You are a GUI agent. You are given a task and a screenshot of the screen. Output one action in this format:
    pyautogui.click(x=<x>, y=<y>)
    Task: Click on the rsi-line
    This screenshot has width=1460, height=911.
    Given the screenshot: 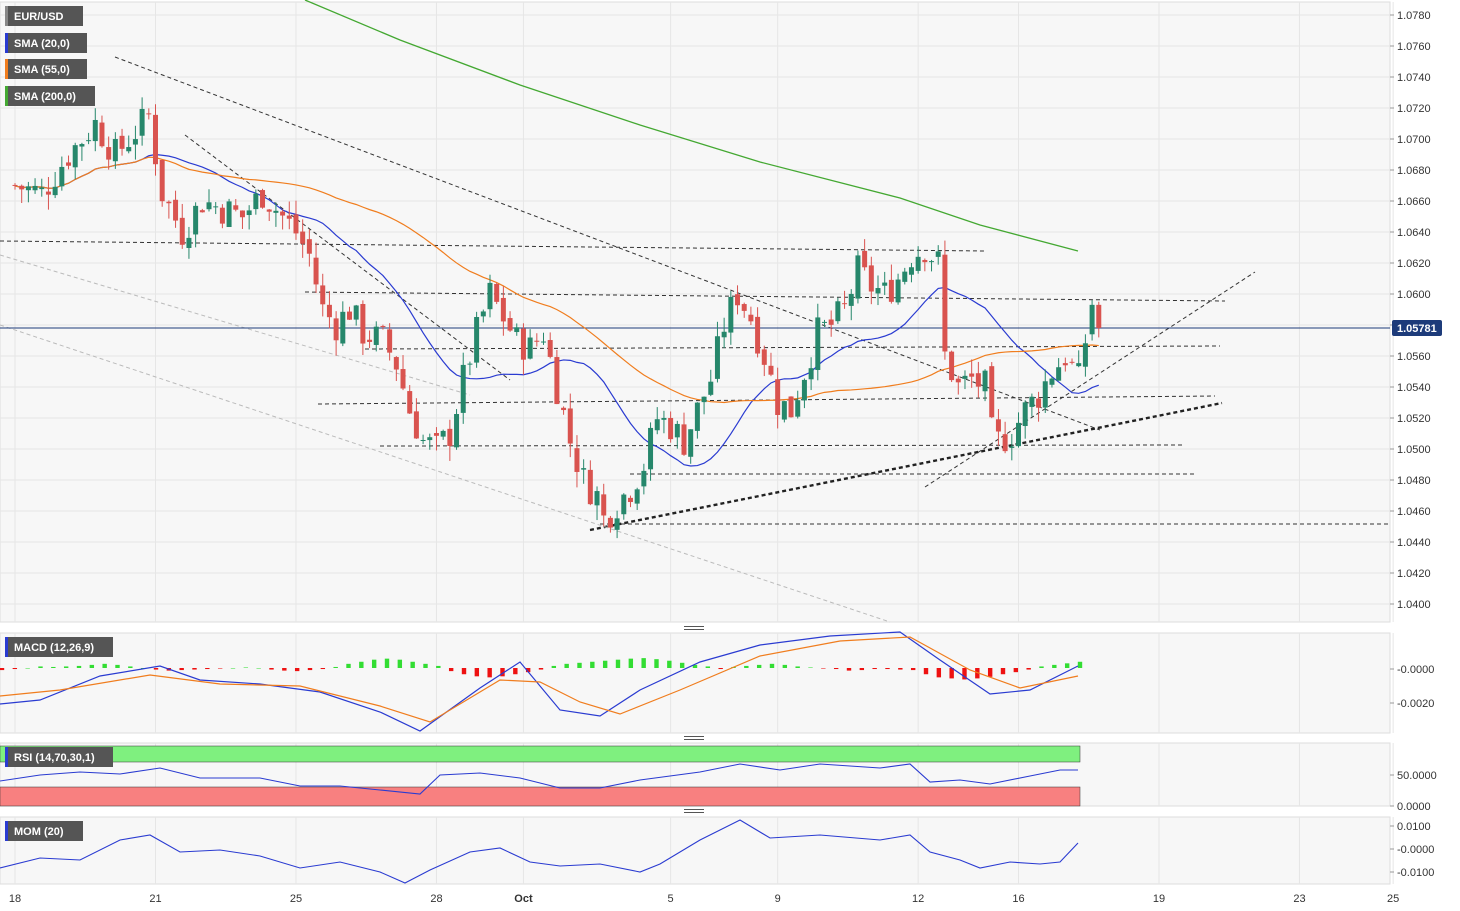 What is the action you would take?
    pyautogui.click(x=539, y=779)
    